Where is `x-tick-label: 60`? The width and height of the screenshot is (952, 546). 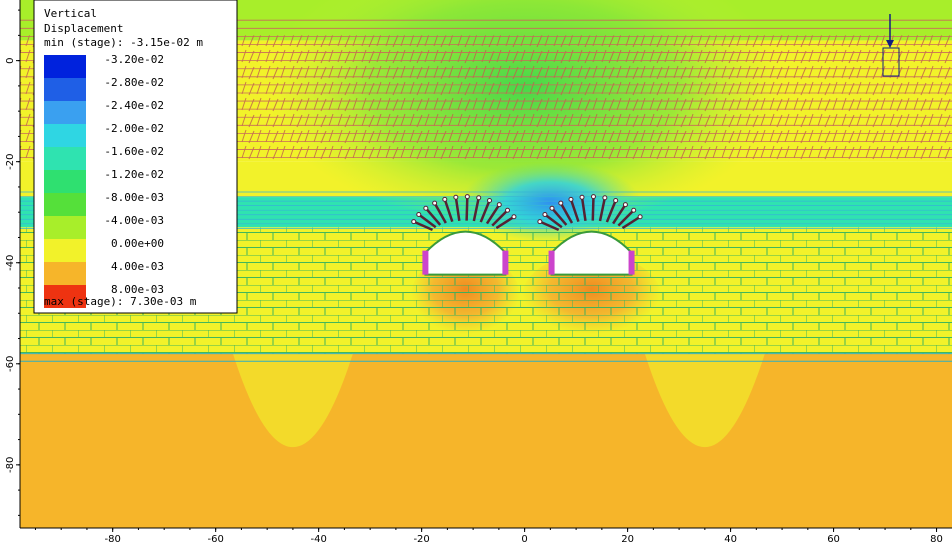
x-tick-label: 60 is located at coordinates (833, 539).